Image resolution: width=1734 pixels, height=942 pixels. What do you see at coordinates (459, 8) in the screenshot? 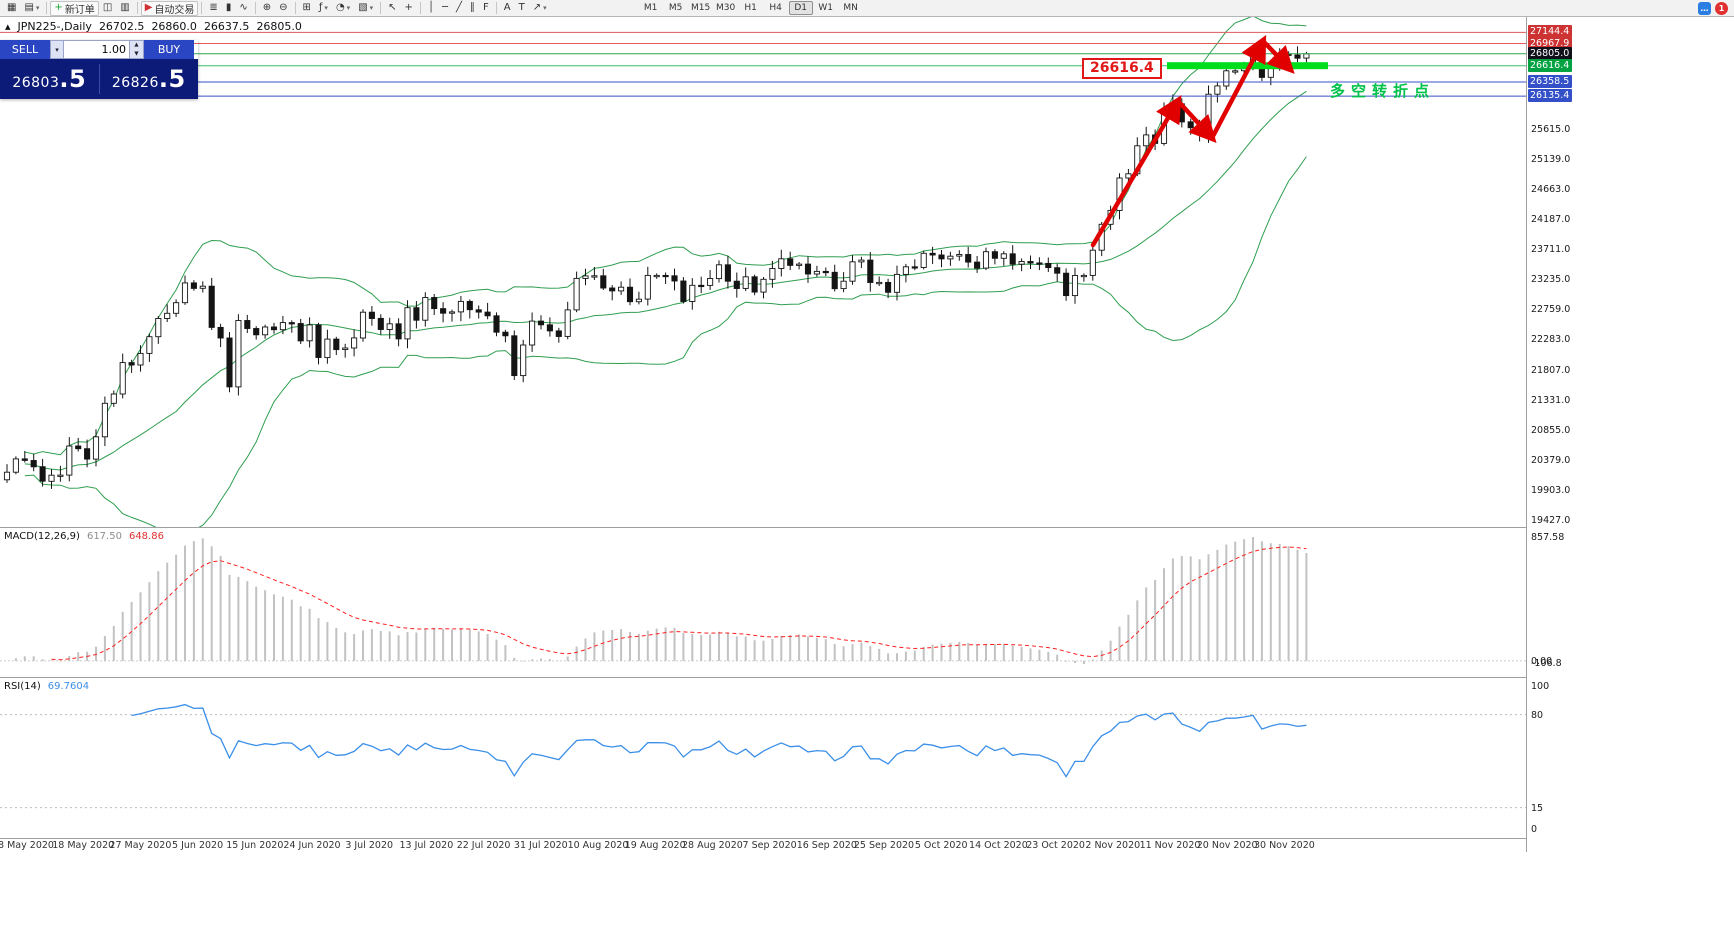
I see `trendline-icon: ╱` at bounding box center [459, 8].